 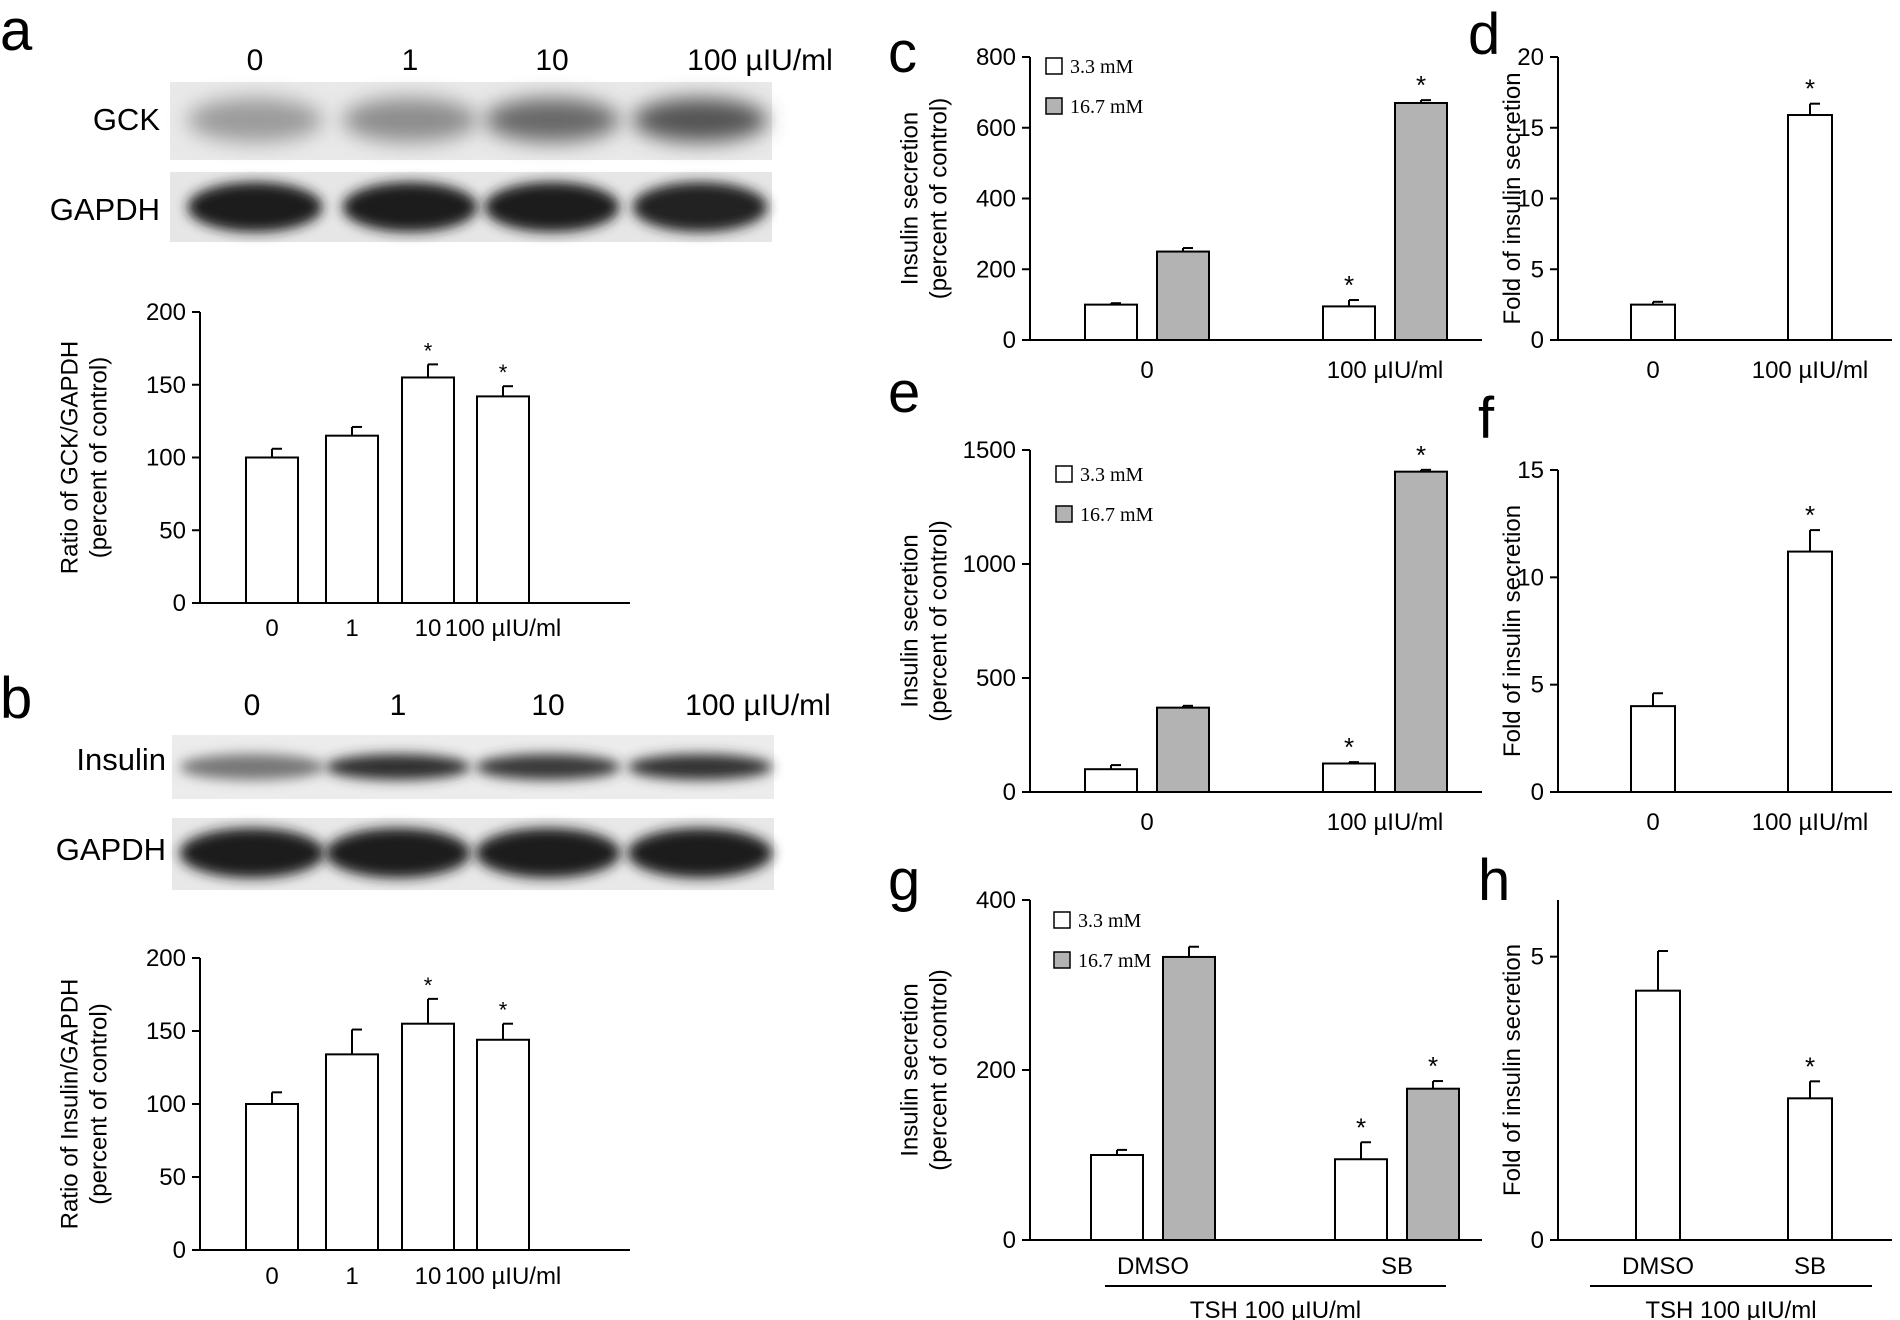 What do you see at coordinates (989, 450) in the screenshot?
I see `y-tick-label: 1500` at bounding box center [989, 450].